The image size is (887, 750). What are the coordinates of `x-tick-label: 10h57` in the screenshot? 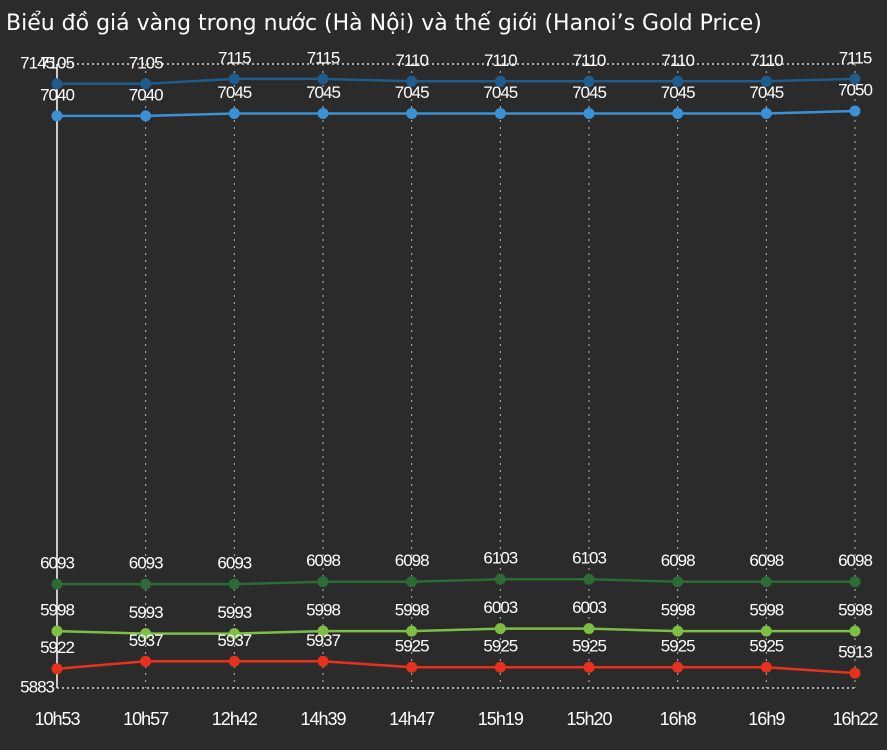 It's located at (146, 719).